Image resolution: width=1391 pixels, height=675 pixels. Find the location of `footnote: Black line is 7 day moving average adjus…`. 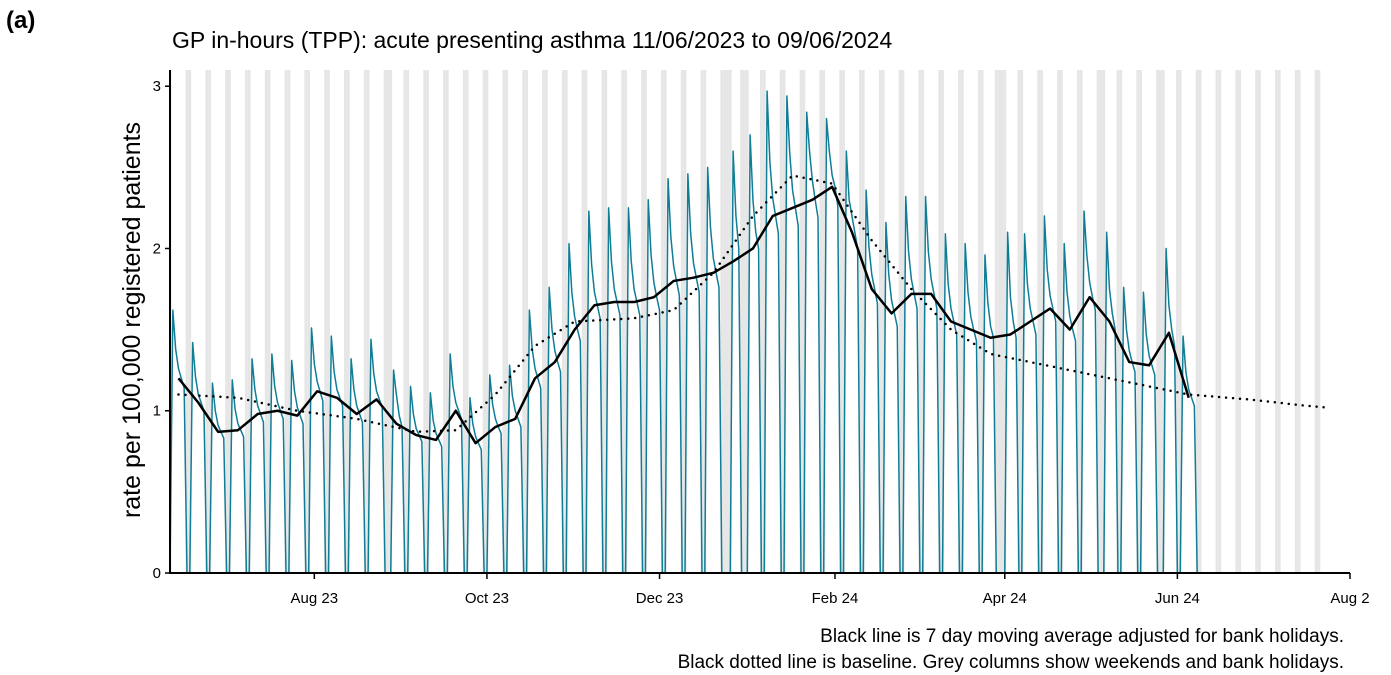

footnote: Black line is 7 day moving average adjus… is located at coordinates (1082, 636).